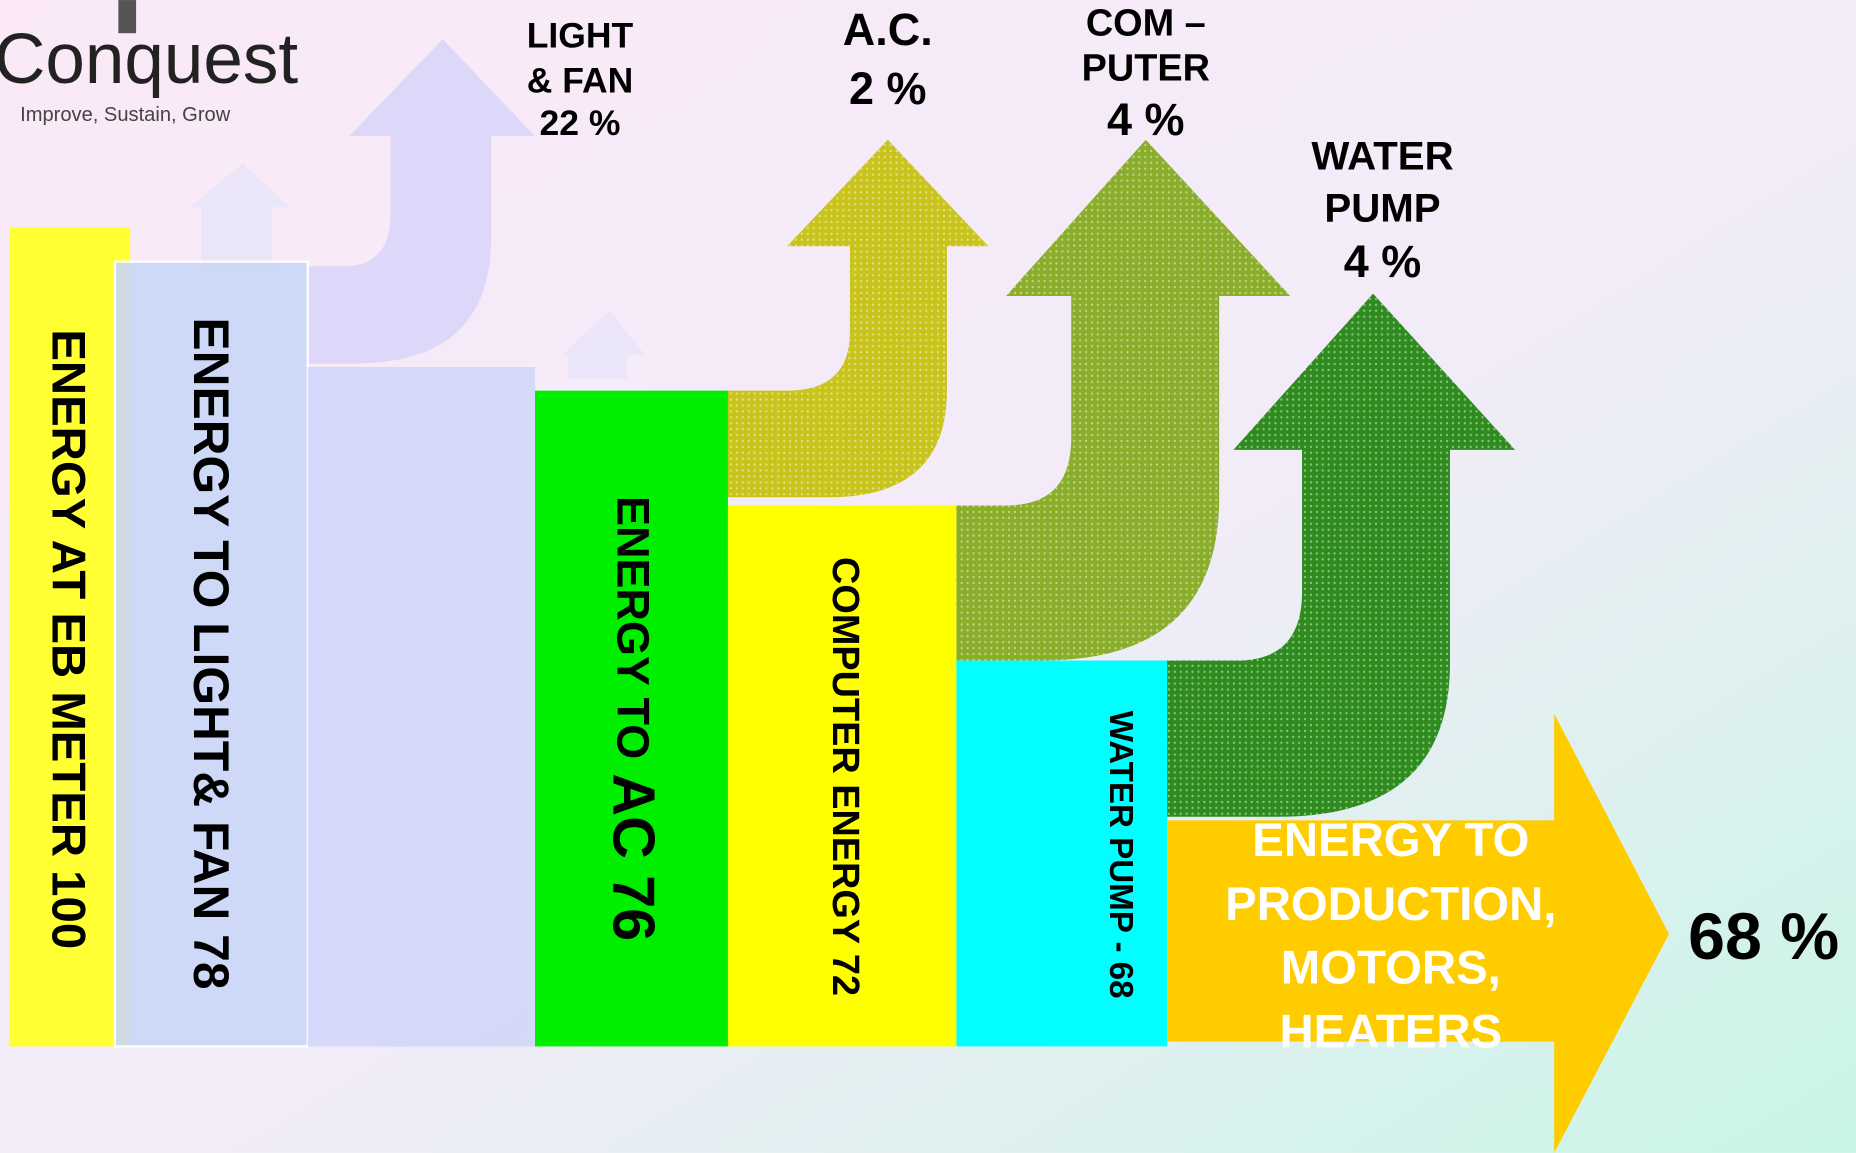  I want to click on loss-label-line: A.C., so click(888, 29).